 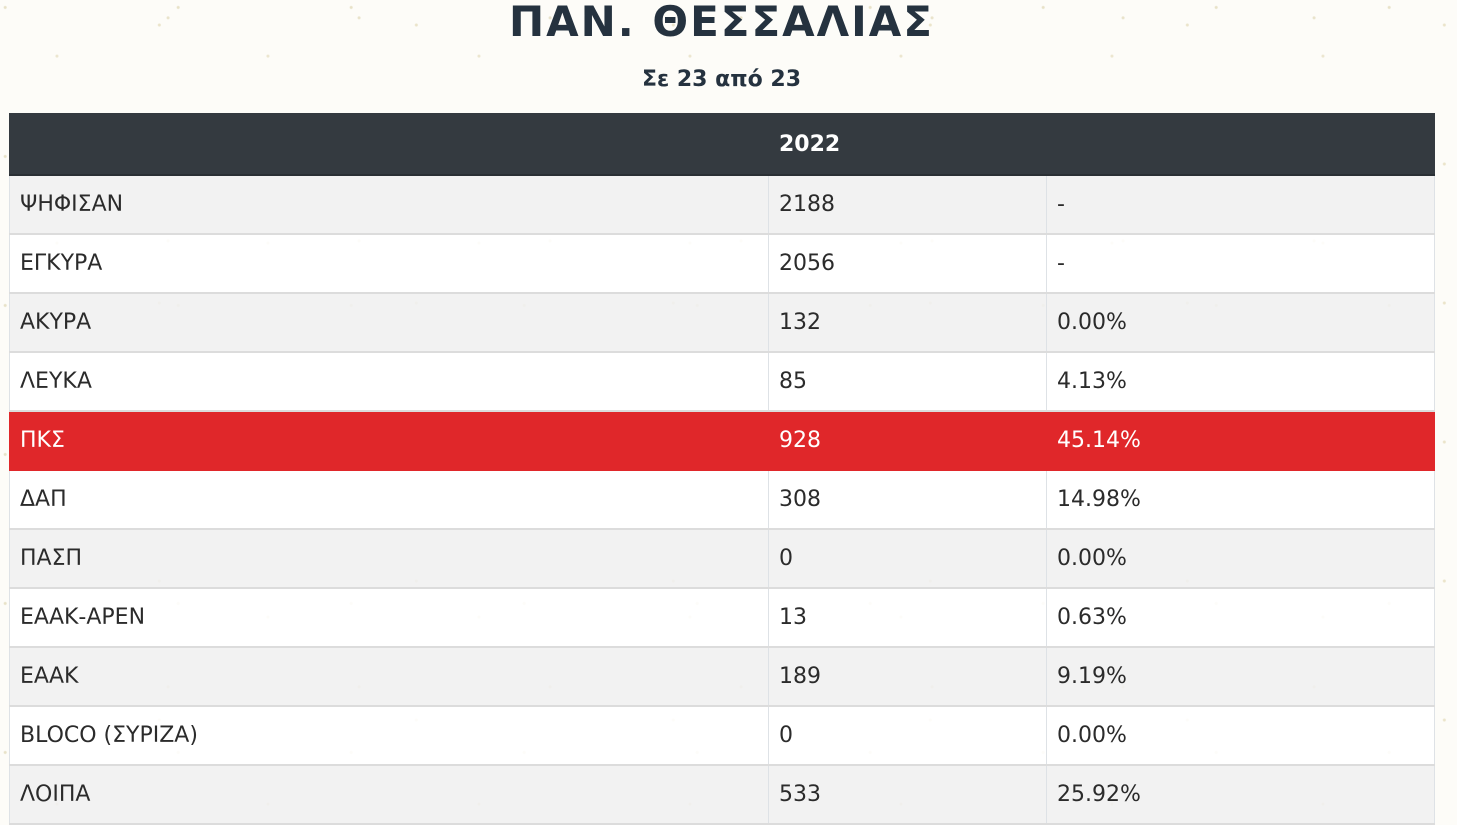 I want to click on table-row: ΛΟΙΠΑ 533 25.92%, so click(x=722, y=794).